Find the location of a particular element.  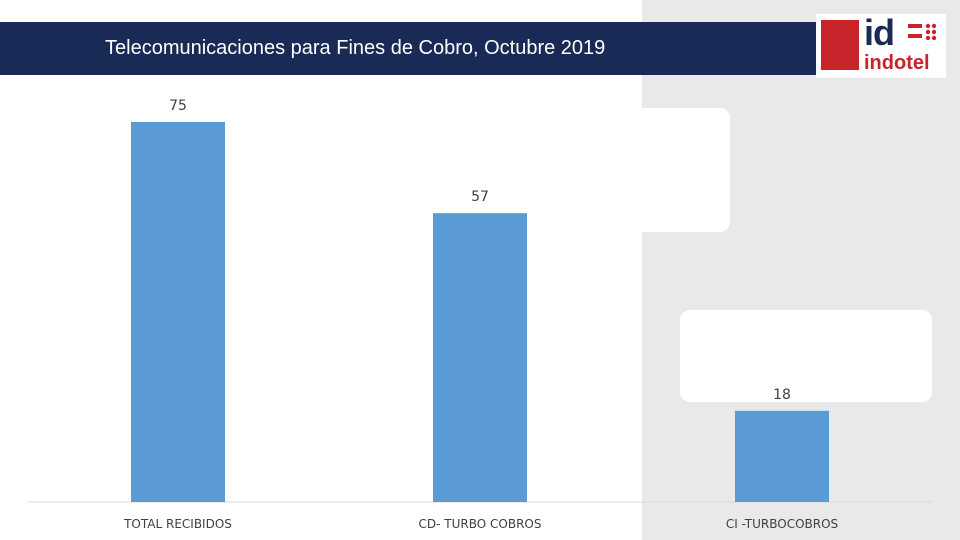

background-notch-bottom is located at coordinates (806, 356).